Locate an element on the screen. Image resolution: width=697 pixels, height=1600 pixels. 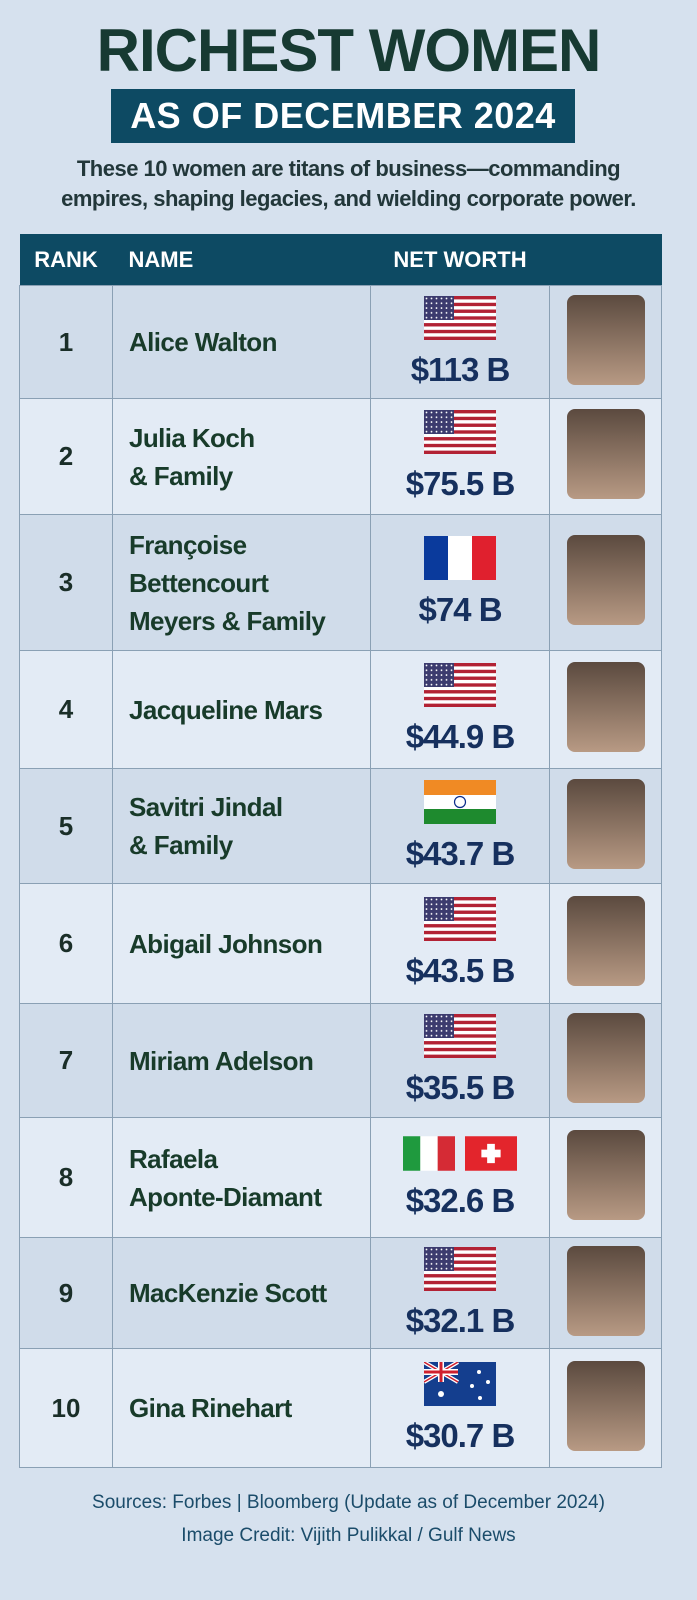
net-worth-cell: $43.7 B is located at coordinates (460, 826).